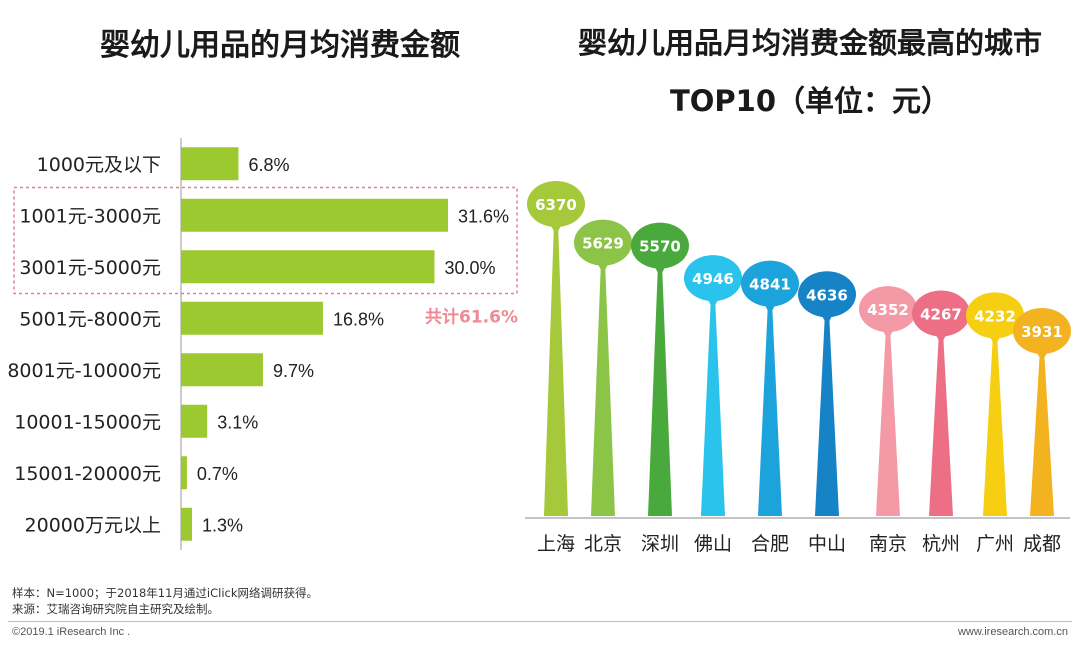  What do you see at coordinates (90, 216) in the screenshot?
I see `category-label: 1001元-3000元` at bounding box center [90, 216].